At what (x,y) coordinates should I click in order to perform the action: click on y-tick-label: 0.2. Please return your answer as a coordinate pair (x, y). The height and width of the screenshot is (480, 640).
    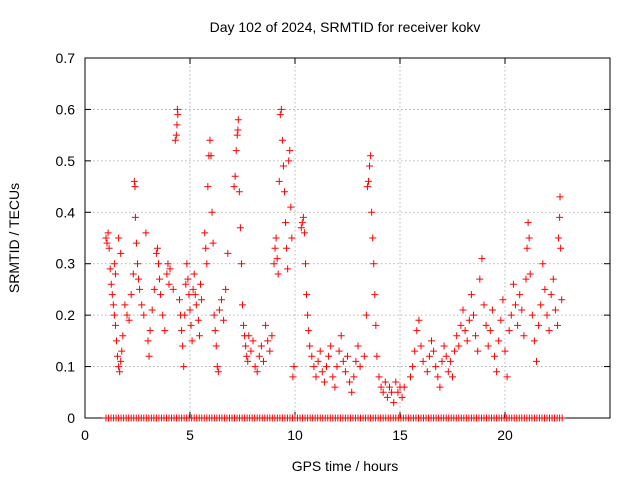
    Looking at the image, I should click on (66, 315).